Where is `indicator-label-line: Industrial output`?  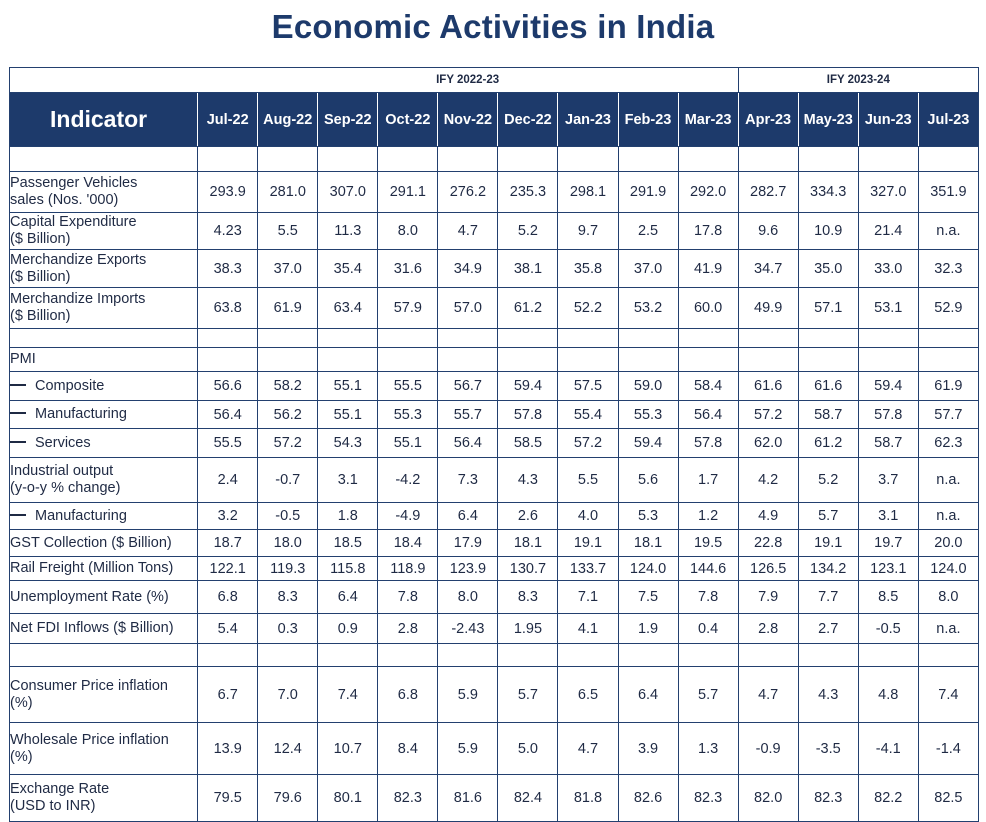
indicator-label-line: Industrial output is located at coordinates (62, 471).